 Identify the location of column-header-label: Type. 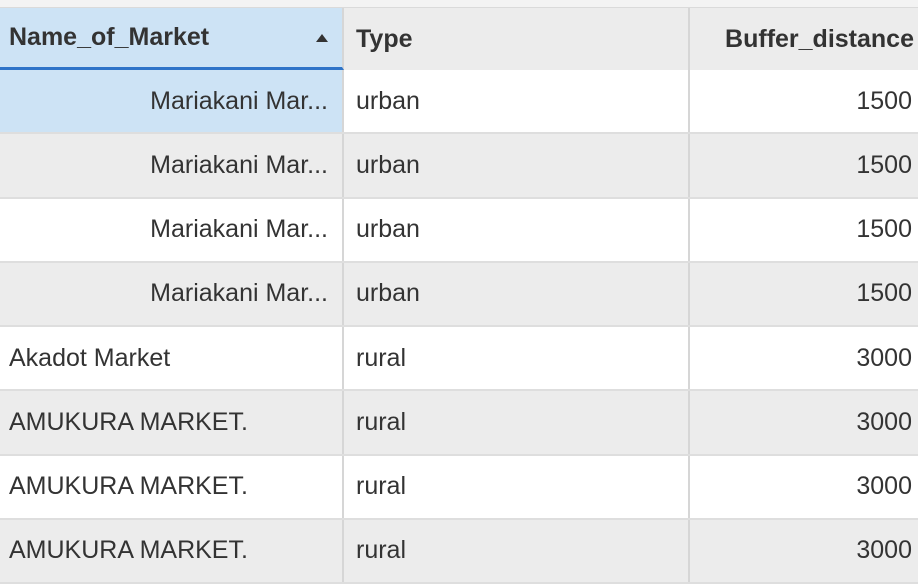
(384, 38).